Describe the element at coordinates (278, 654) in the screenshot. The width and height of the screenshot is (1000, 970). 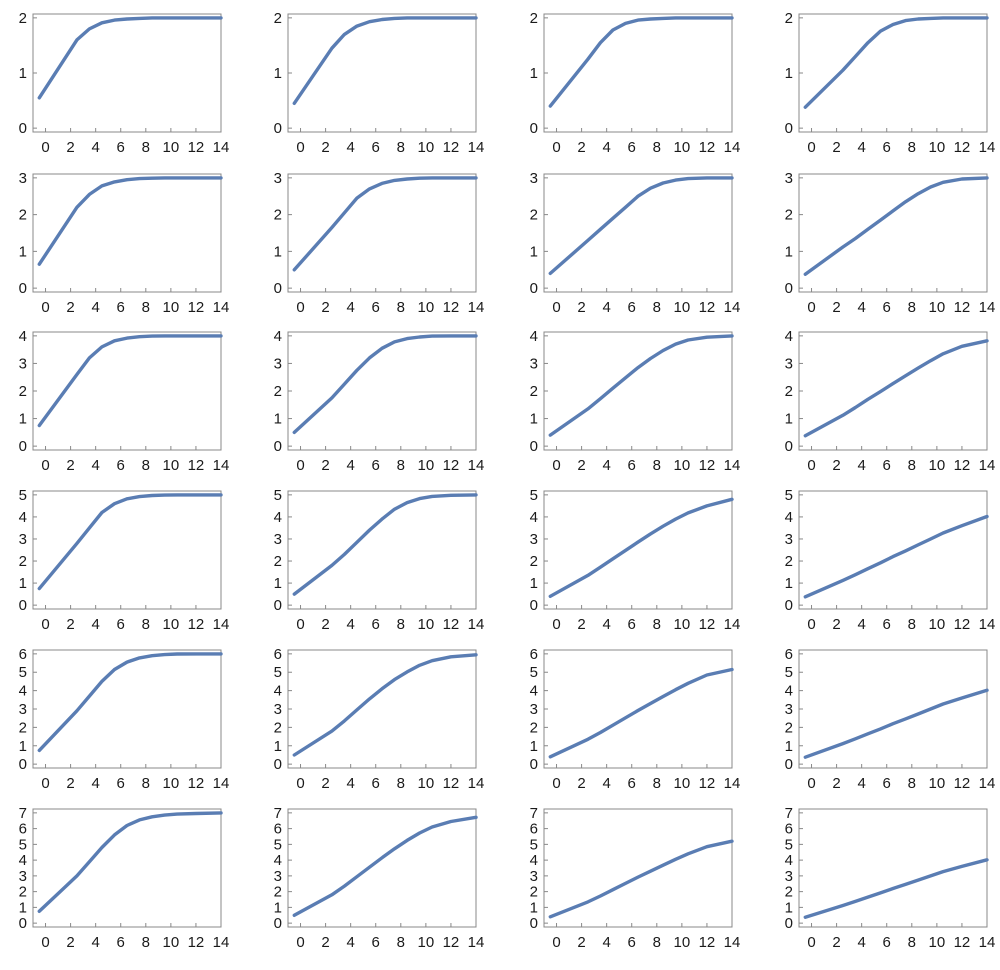
I see `y-tick-label: 6` at that location.